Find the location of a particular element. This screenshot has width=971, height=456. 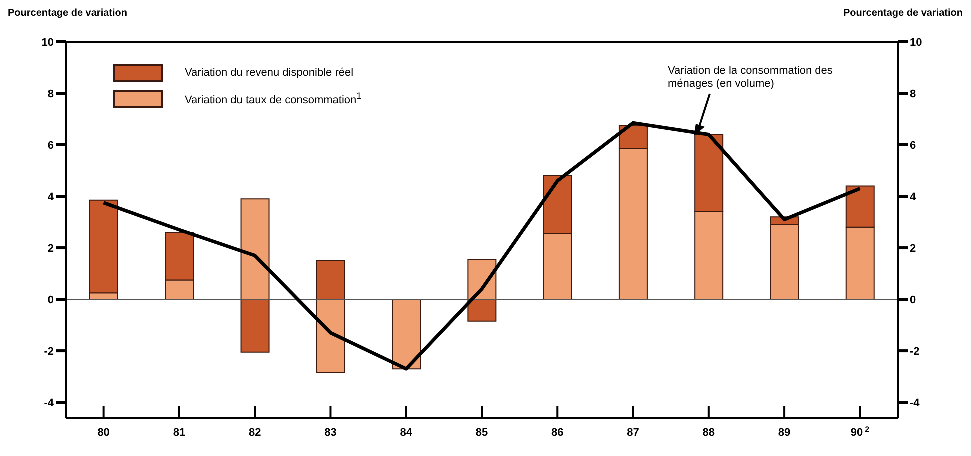

bar is located at coordinates (407, 334).